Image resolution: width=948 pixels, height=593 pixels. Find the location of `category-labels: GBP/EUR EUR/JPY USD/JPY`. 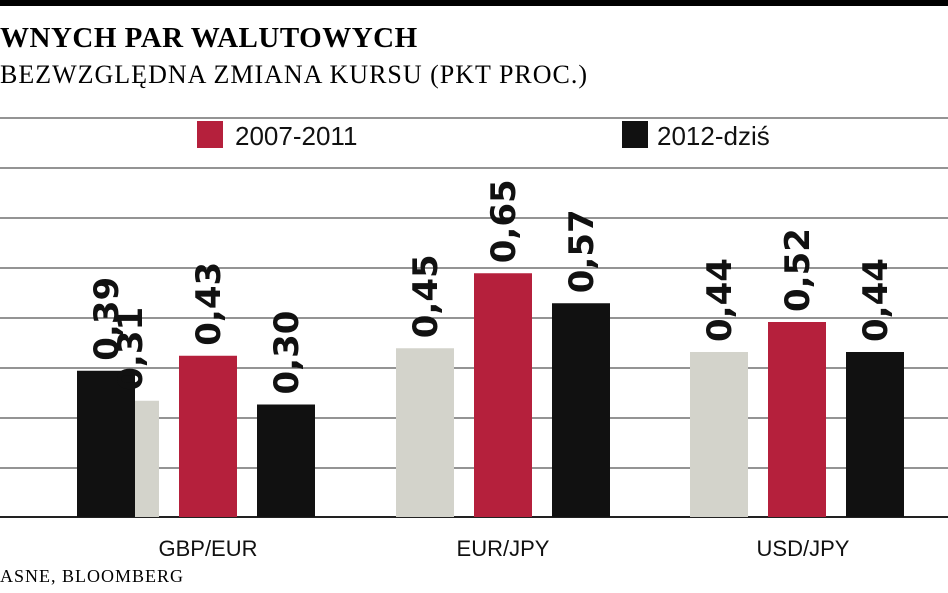

category-labels: GBP/EUR EUR/JPY USD/JPY is located at coordinates (503, 548).